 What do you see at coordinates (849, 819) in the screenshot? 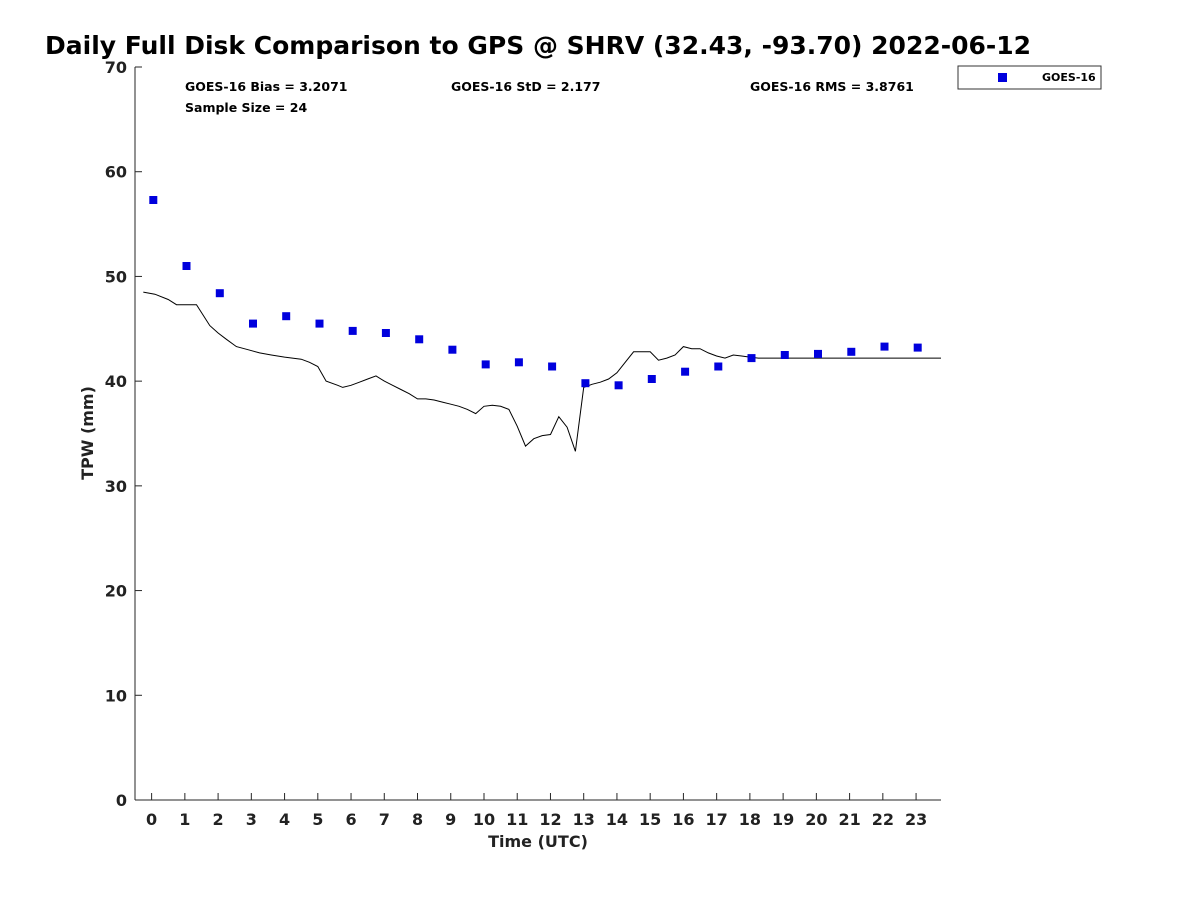
I see `x-tick-label: 21` at bounding box center [849, 819].